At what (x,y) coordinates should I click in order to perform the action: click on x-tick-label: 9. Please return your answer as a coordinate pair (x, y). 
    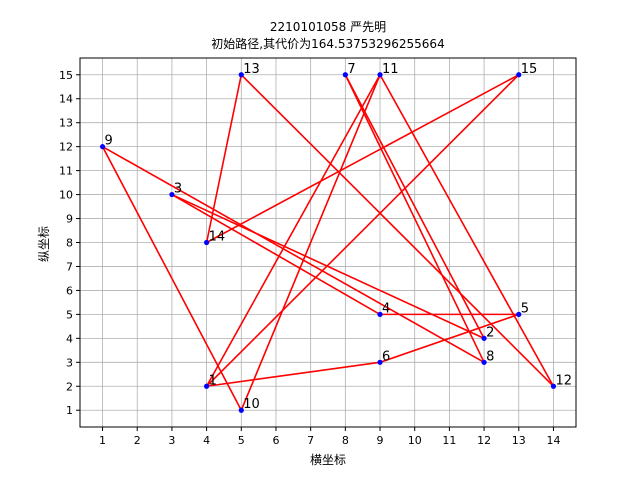
    Looking at the image, I should click on (380, 440).